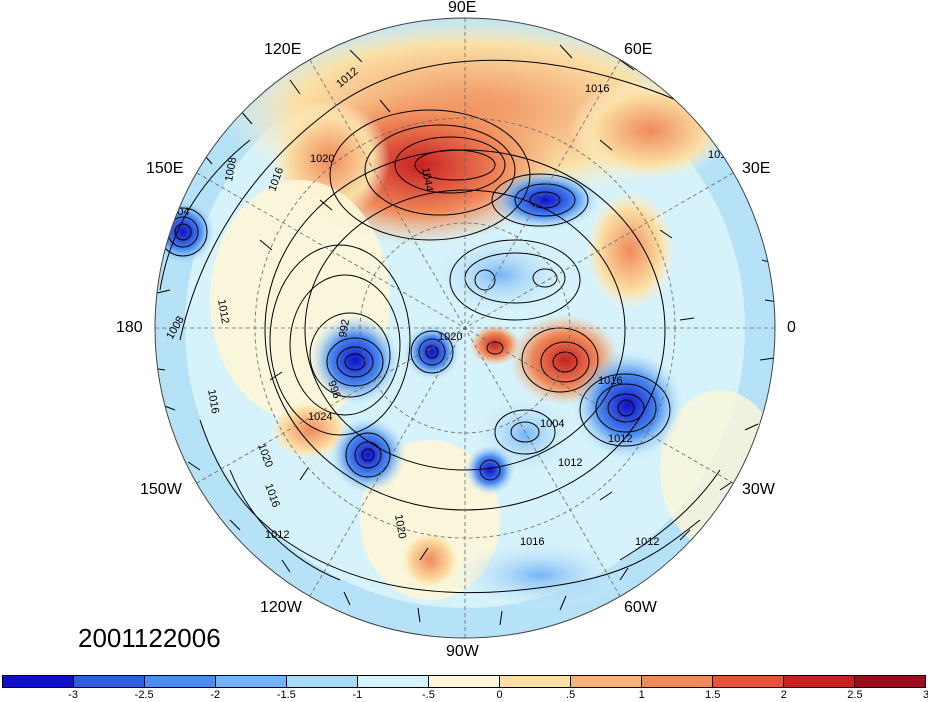 The width and height of the screenshot is (928, 702). I want to click on isobar-label-1020d: 1020, so click(450, 337).